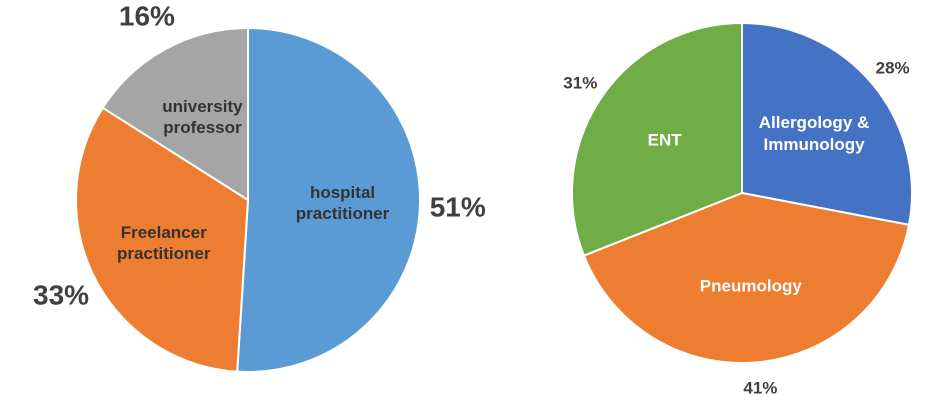 The height and width of the screenshot is (403, 931). What do you see at coordinates (580, 83) in the screenshot?
I see `value-label: 31%` at bounding box center [580, 83].